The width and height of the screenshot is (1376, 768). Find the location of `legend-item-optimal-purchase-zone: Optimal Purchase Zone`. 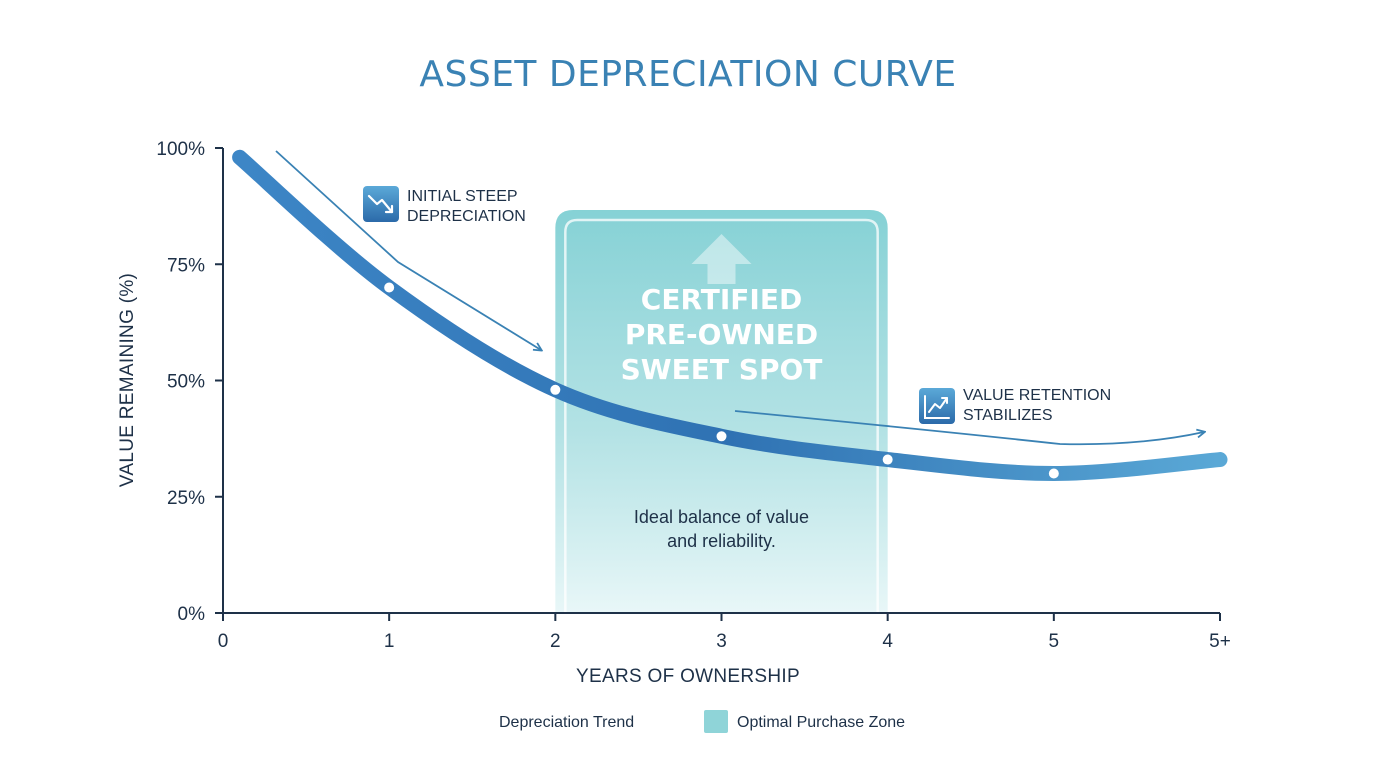

legend-item-optimal-purchase-zone: Optimal Purchase Zone is located at coordinates (804, 721).